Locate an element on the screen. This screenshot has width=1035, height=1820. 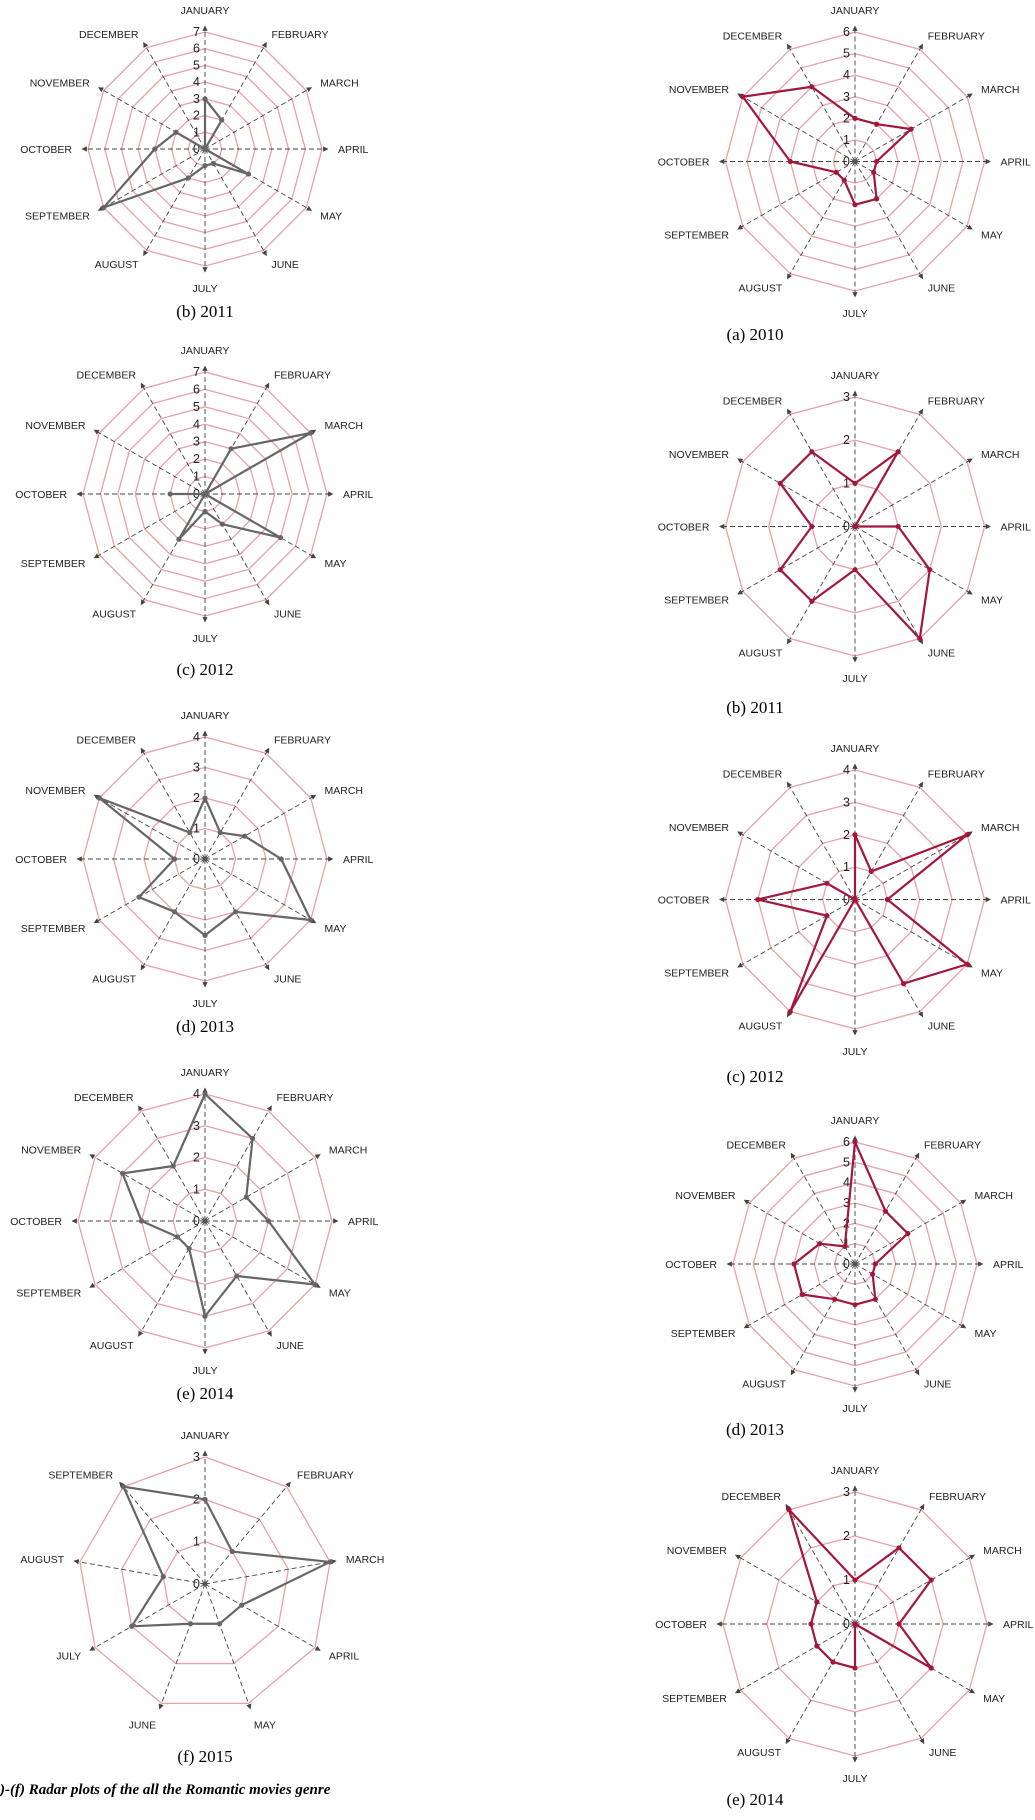
tick-label: 5 is located at coordinates (846, 54).